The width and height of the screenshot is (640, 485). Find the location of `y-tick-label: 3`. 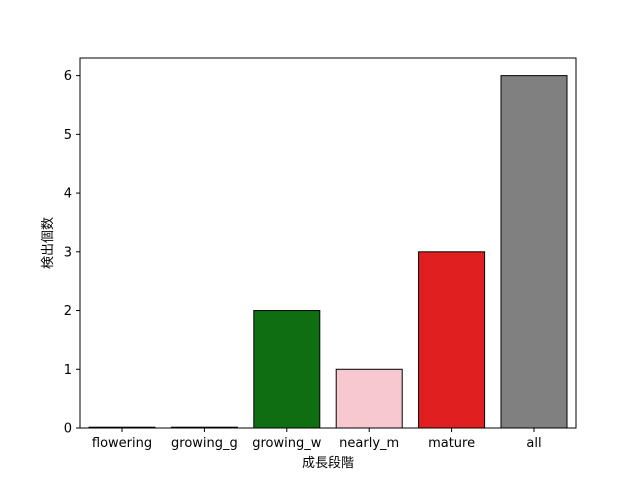

y-tick-label: 3 is located at coordinates (68, 252).